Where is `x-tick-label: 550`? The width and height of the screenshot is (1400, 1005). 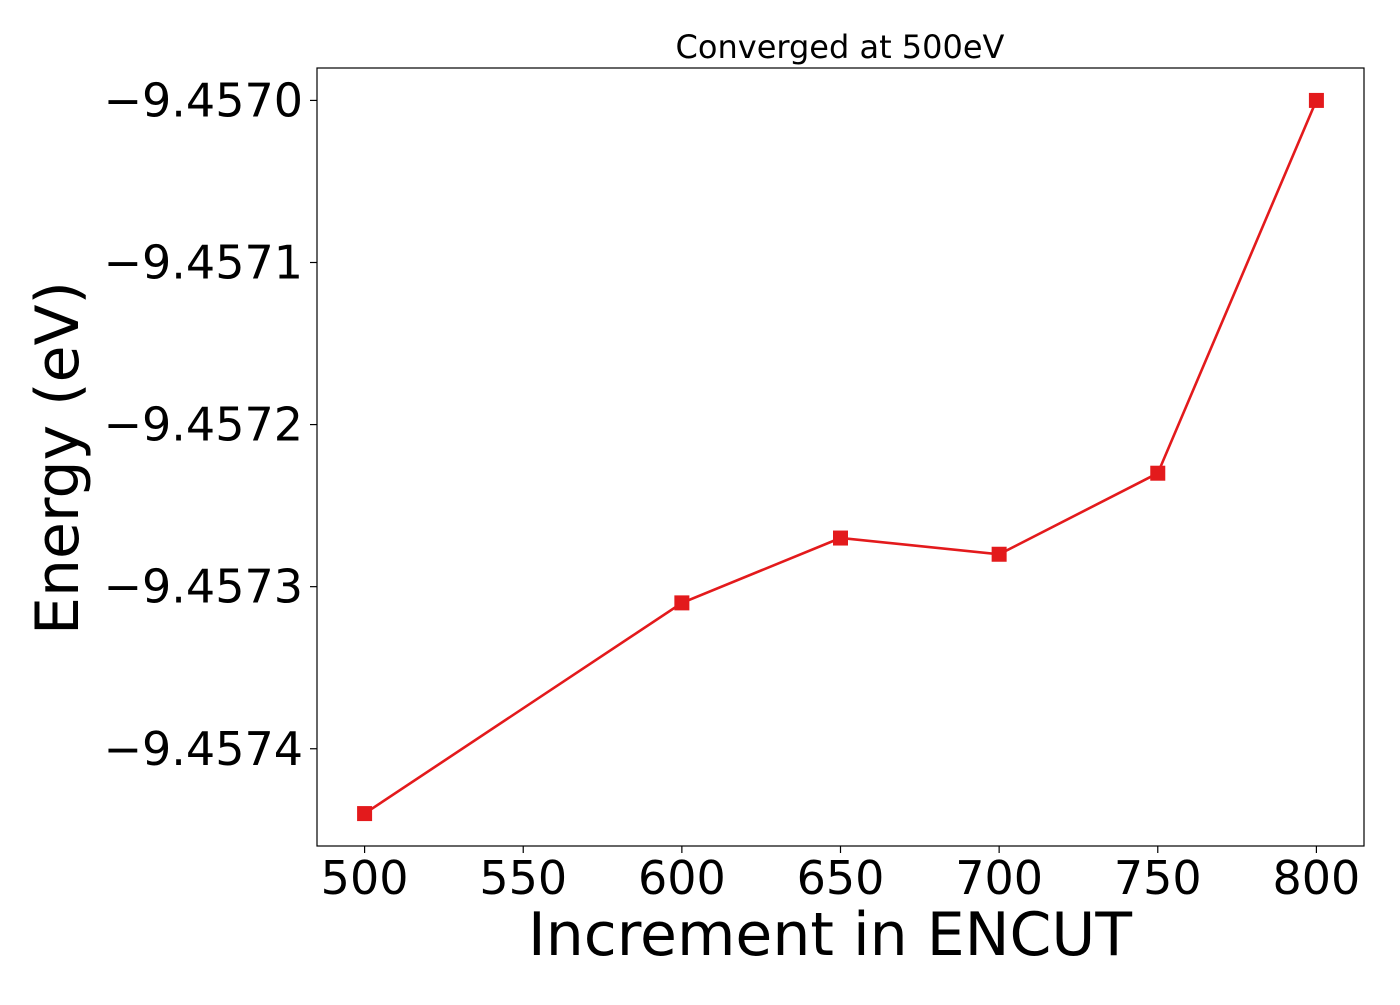
x-tick-label: 550 is located at coordinates (523, 878).